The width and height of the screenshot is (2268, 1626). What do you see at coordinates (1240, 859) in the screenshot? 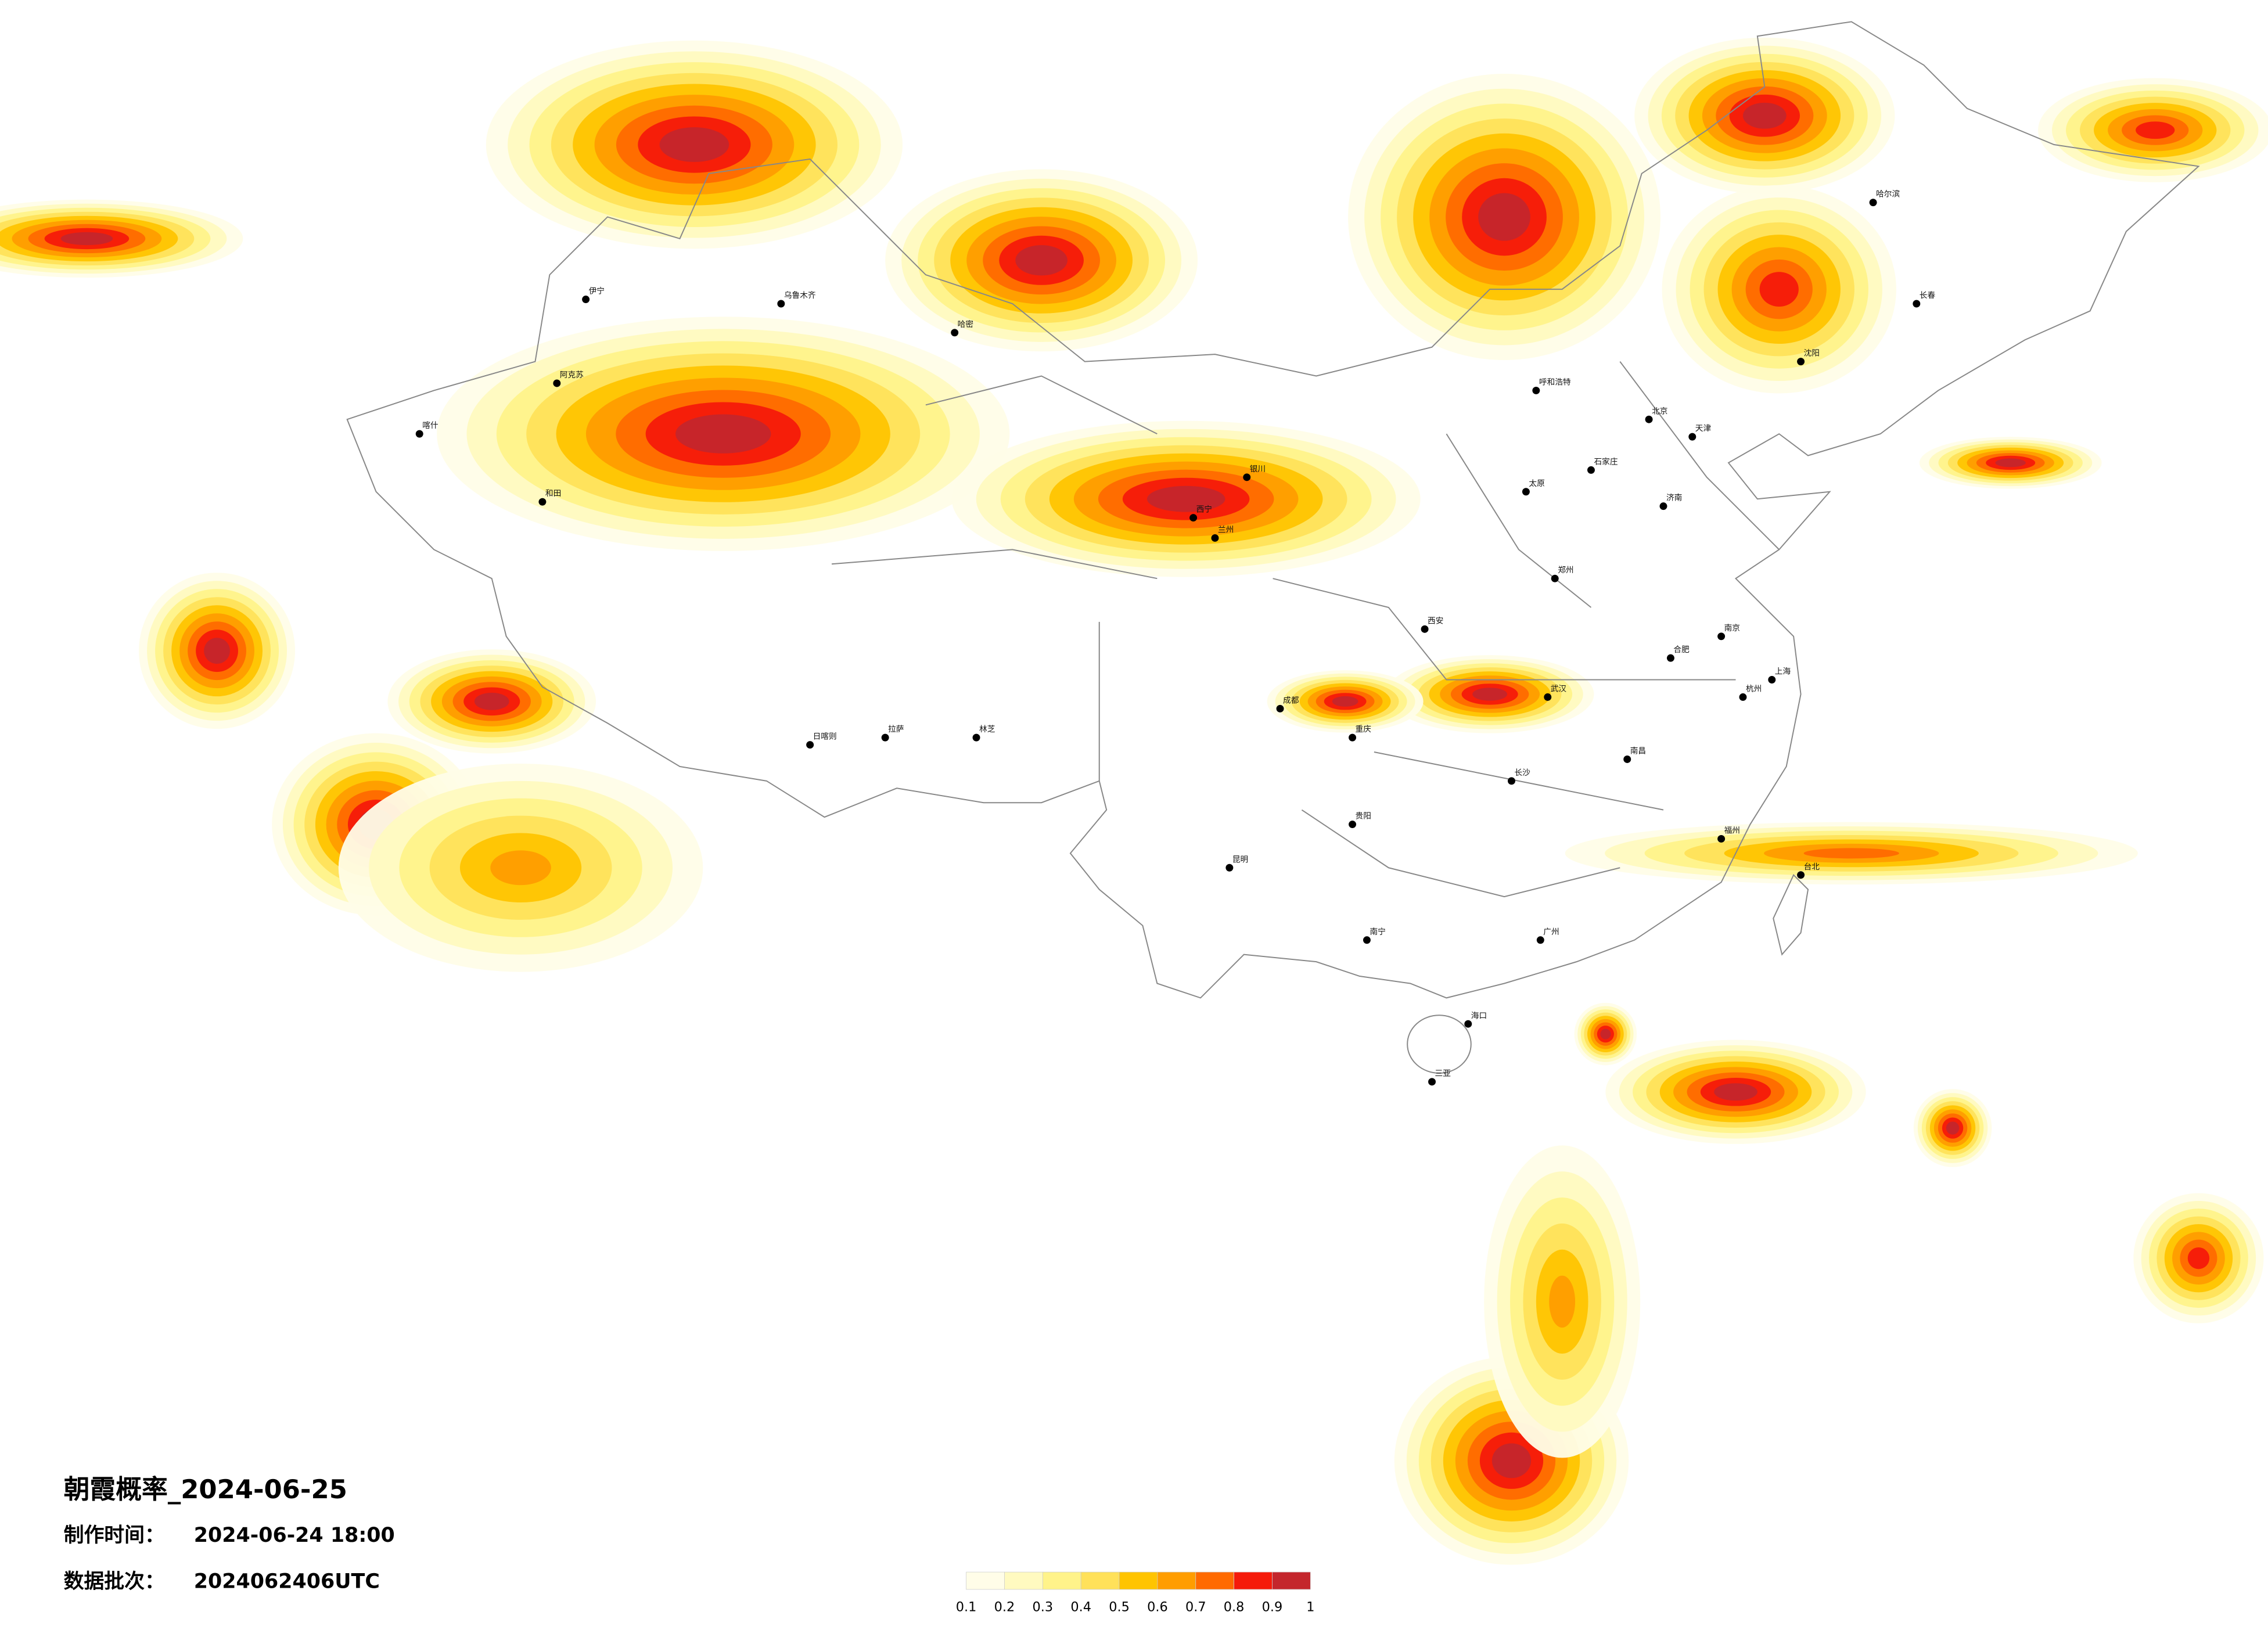
I see `city-label: 昆明` at bounding box center [1240, 859].